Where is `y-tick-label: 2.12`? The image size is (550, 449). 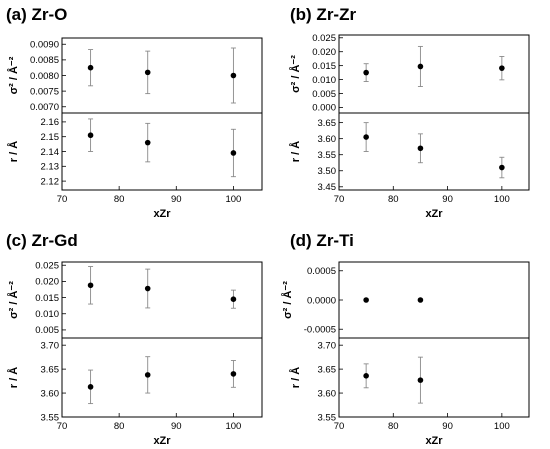
y-tick-label: 2.12 is located at coordinates (50, 181).